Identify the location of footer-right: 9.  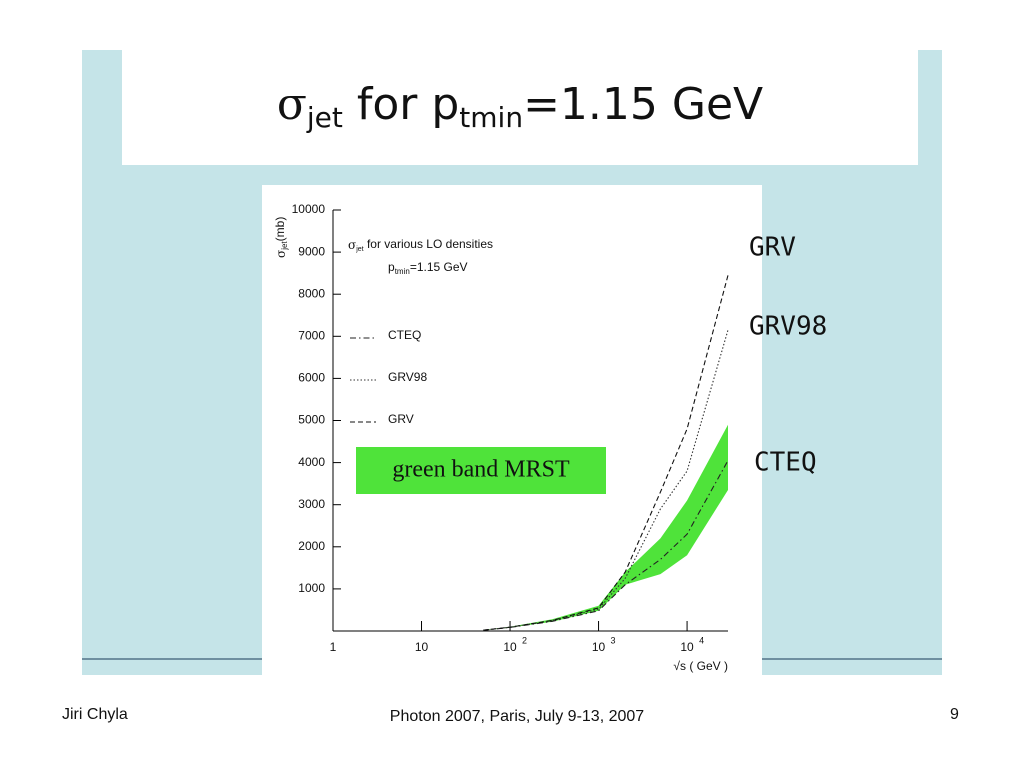
(954, 714).